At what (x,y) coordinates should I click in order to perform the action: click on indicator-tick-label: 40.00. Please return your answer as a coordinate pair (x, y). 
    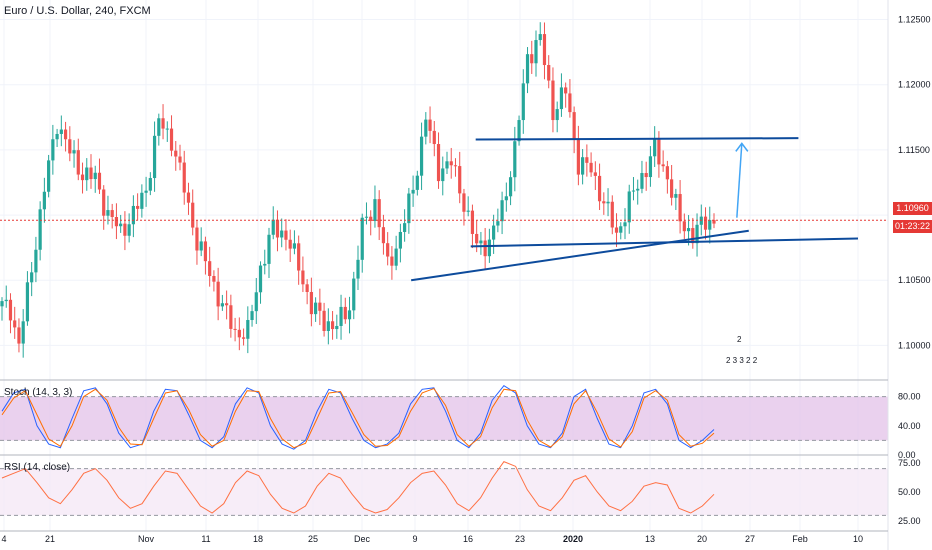
    Looking at the image, I should click on (909, 426).